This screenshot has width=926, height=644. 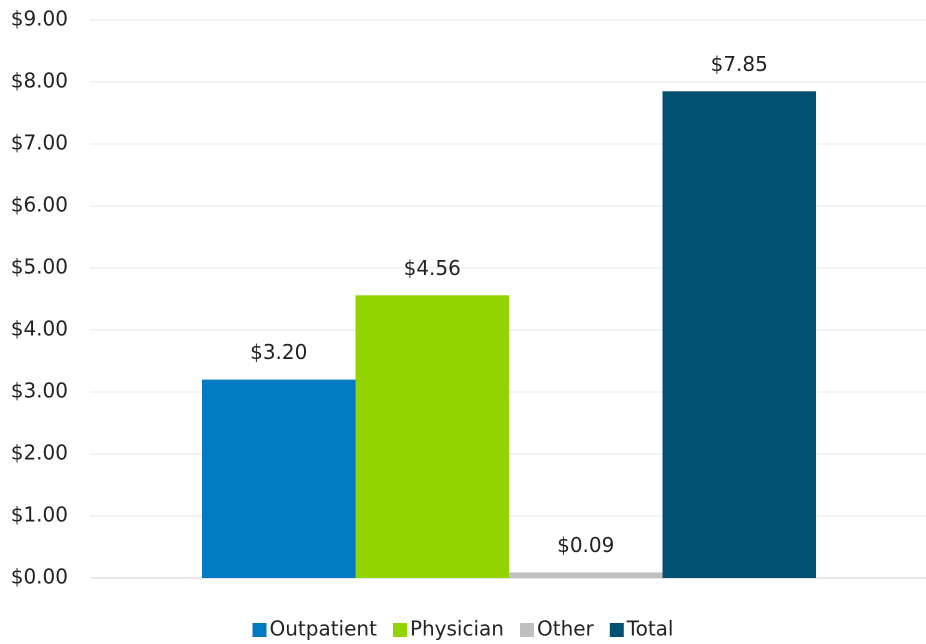 I want to click on y-tick-label: $0.00, so click(x=39, y=577).